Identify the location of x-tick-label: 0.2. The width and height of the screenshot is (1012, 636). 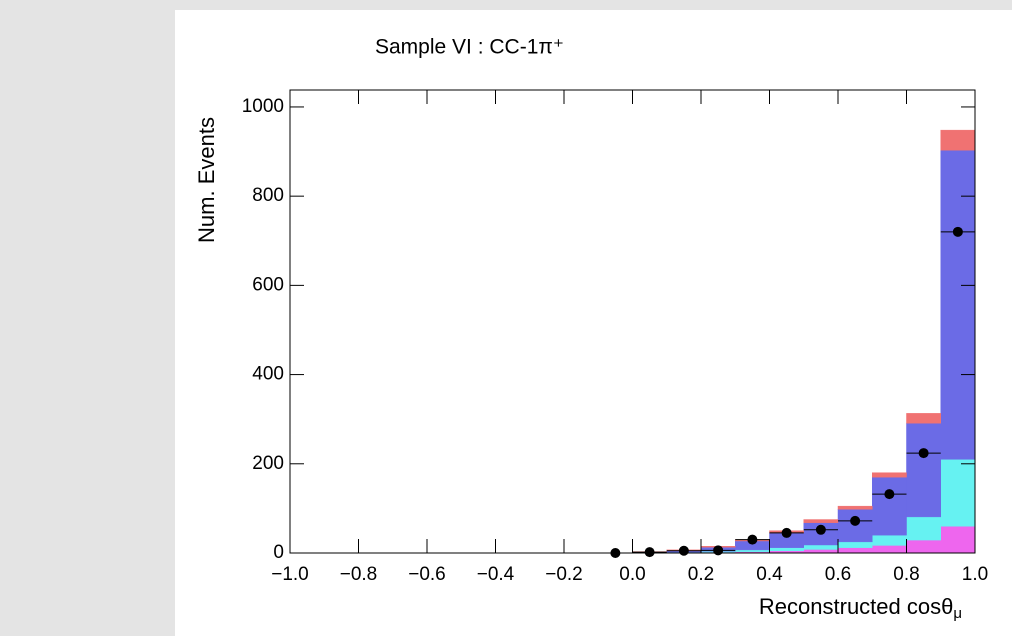
(701, 574).